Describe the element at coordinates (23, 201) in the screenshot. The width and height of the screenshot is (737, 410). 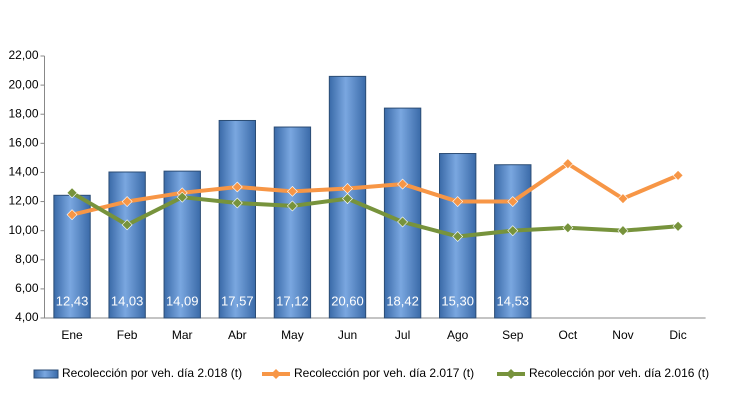
I see `y-tick-label: 12,00` at that location.